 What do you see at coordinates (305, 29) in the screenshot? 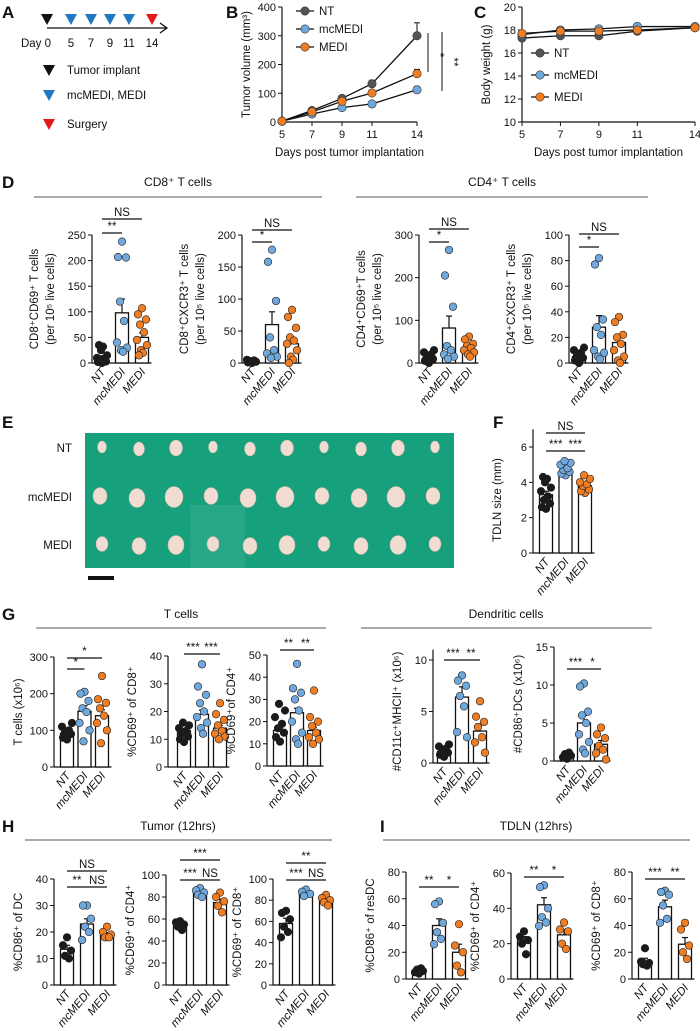
I see `legend-marker` at bounding box center [305, 29].